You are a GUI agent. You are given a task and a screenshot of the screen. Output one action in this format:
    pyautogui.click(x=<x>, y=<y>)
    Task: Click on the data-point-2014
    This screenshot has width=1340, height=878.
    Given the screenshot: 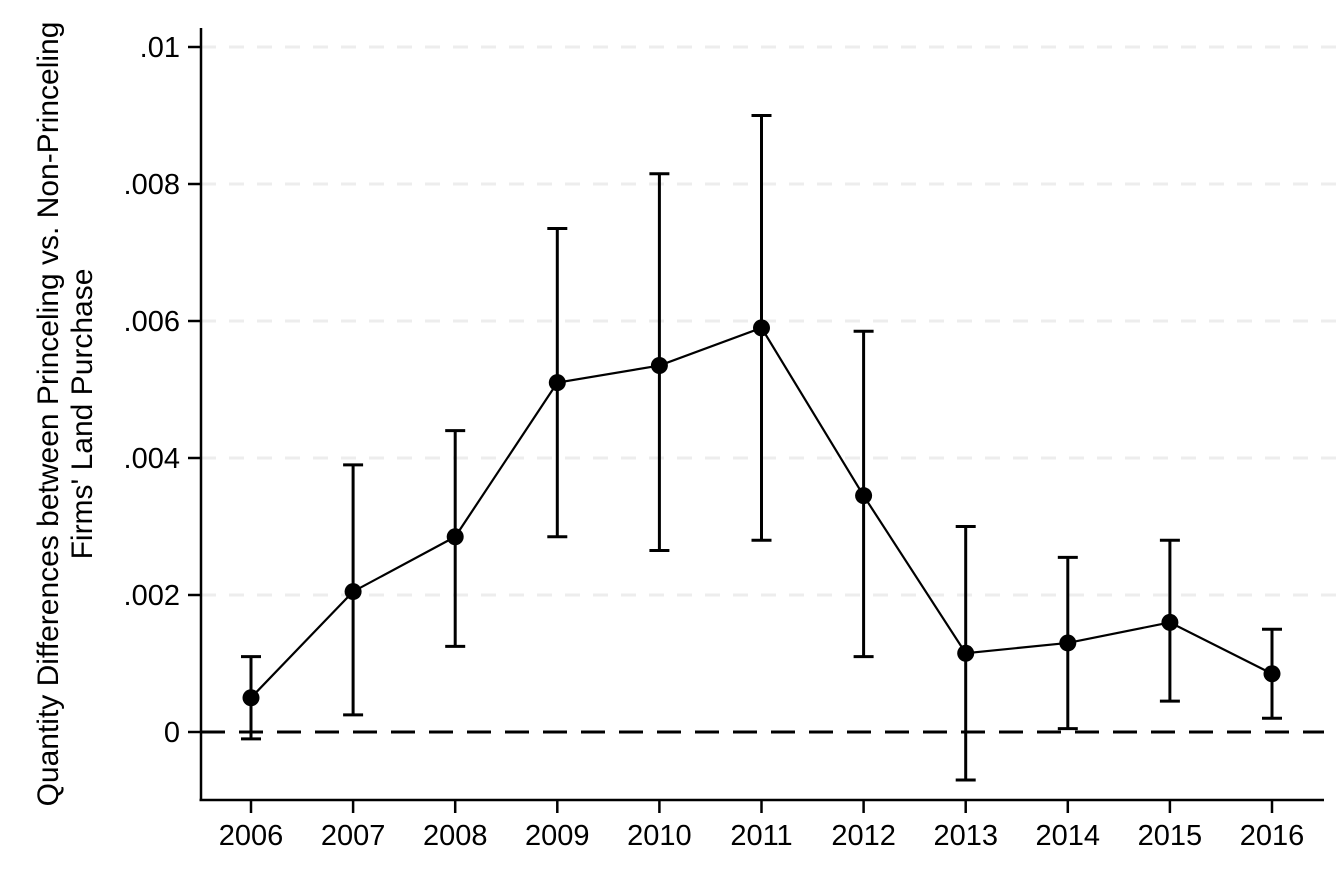 What is the action you would take?
    pyautogui.click(x=1068, y=643)
    